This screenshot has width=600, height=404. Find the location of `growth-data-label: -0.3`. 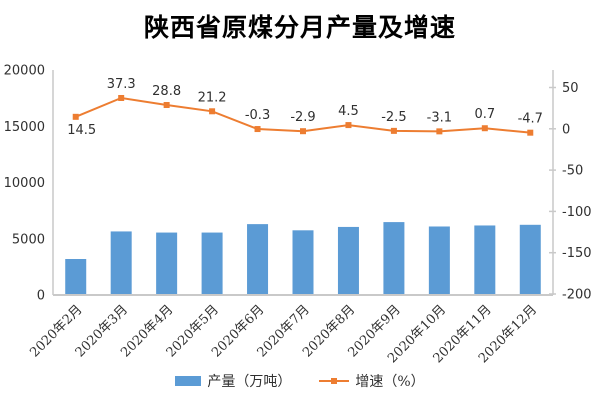

growth-data-label: -0.3 is located at coordinates (257, 115).